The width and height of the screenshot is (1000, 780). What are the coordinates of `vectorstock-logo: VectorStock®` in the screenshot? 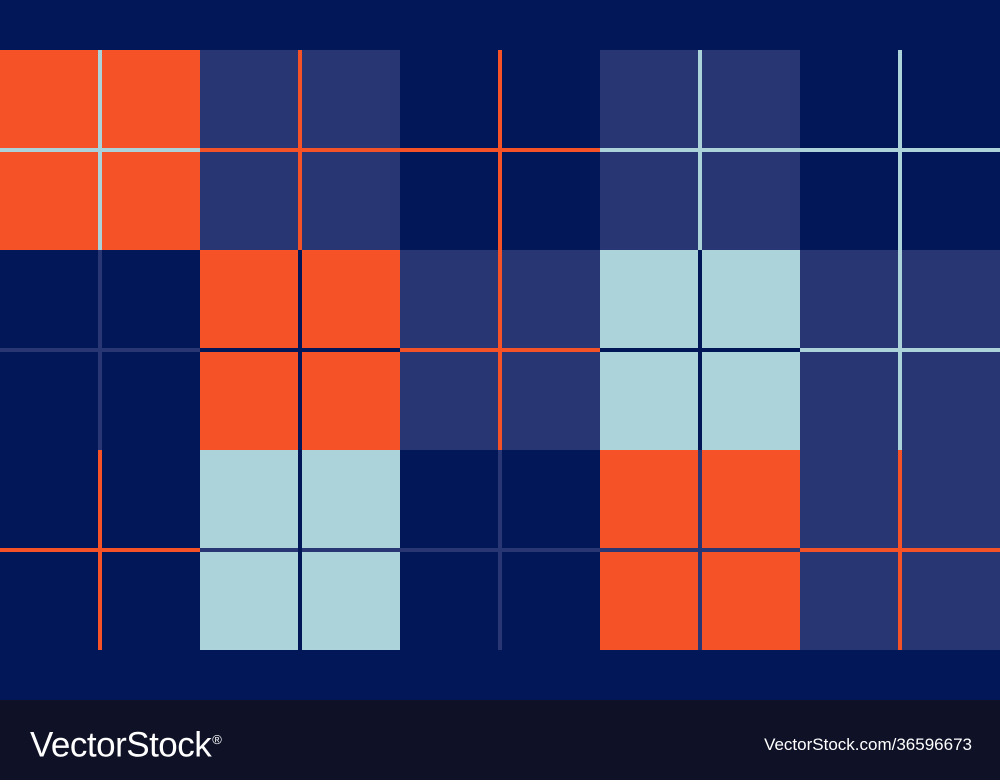 It's located at (126, 743).